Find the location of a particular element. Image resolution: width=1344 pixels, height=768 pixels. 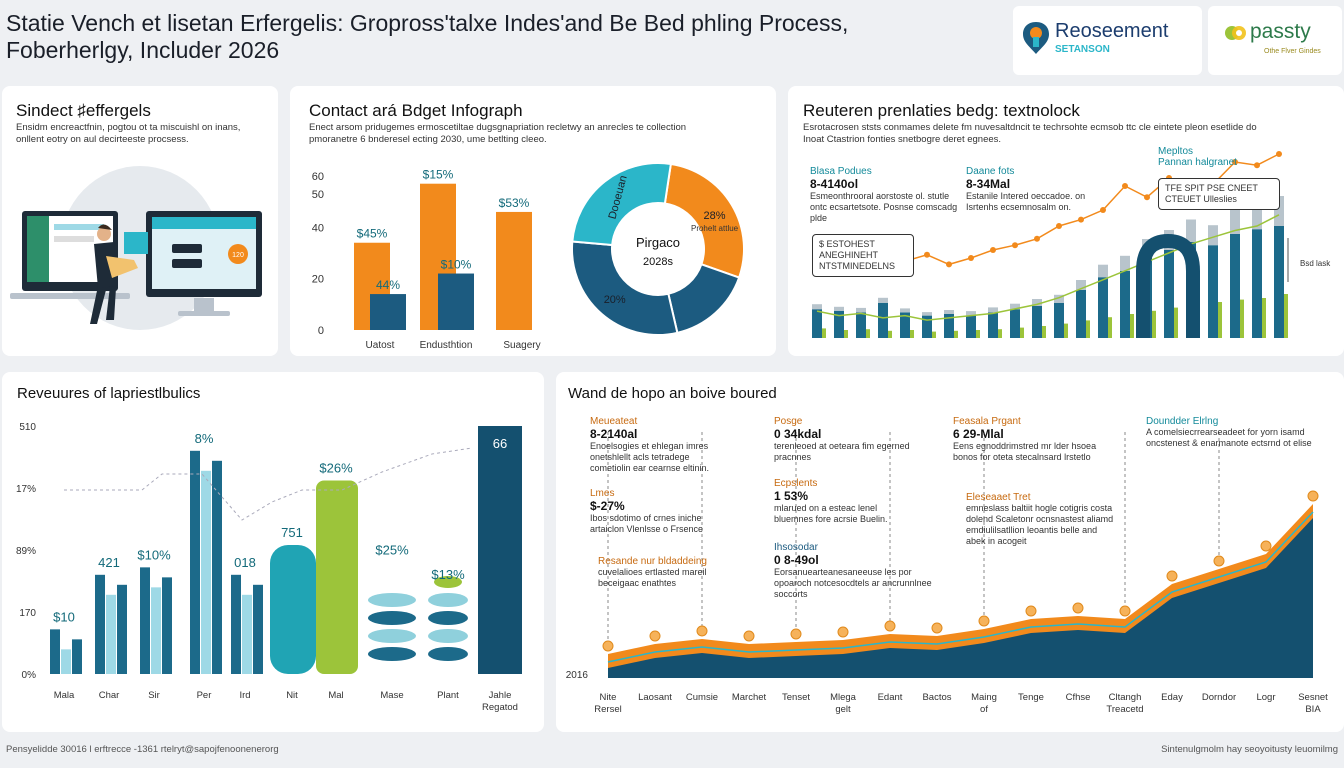

growth-ann-b-head: Posge is located at coordinates (788, 421).